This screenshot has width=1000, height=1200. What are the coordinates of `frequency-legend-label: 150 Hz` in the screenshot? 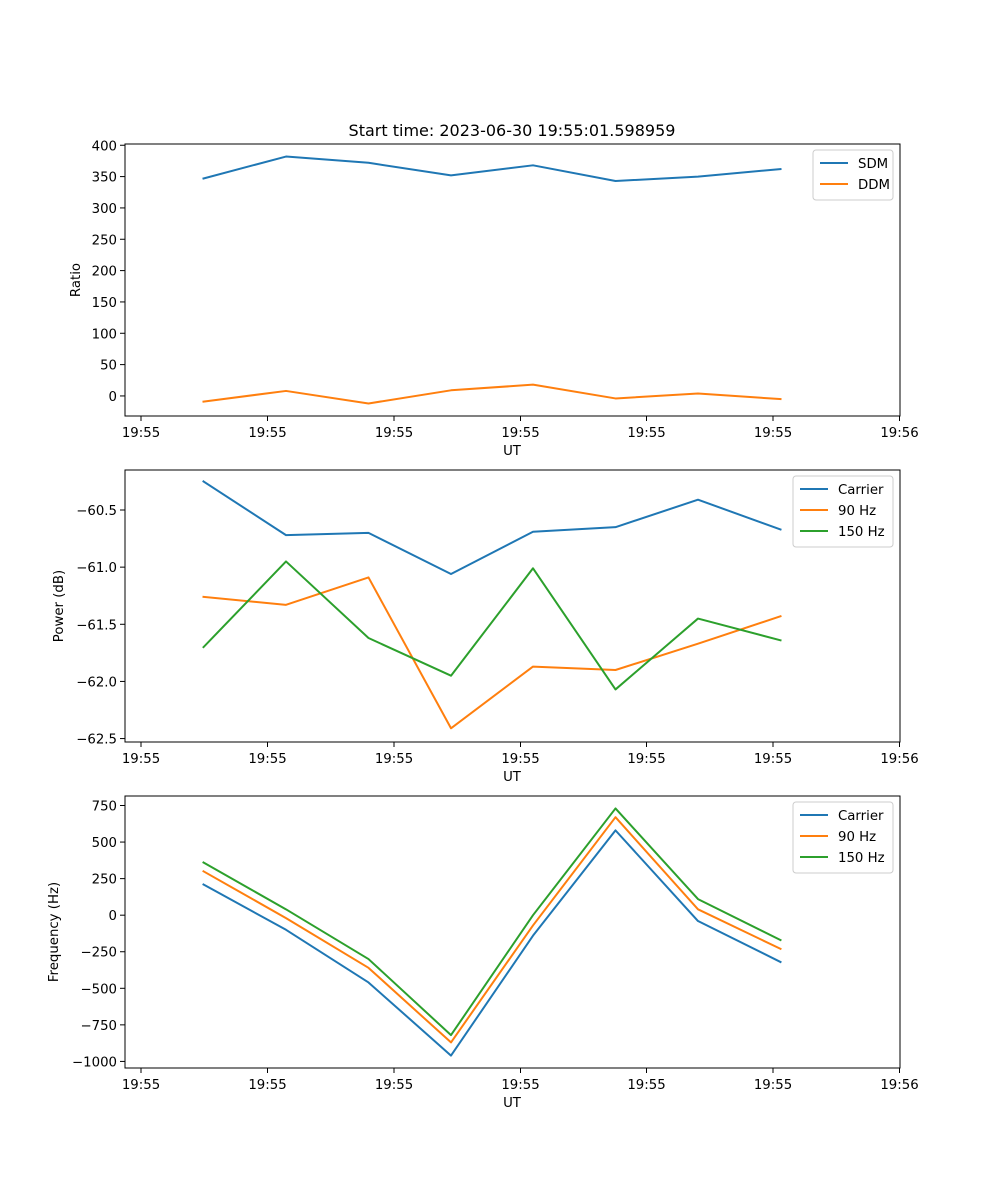 It's located at (861, 858).